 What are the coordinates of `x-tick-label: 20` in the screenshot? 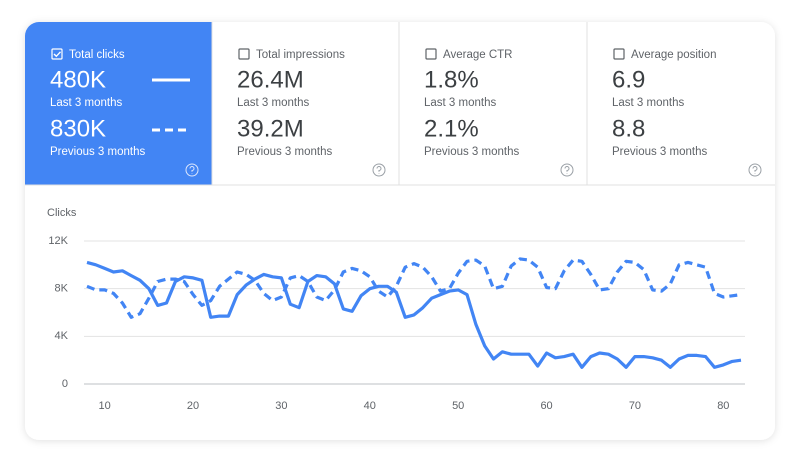 It's located at (193, 406).